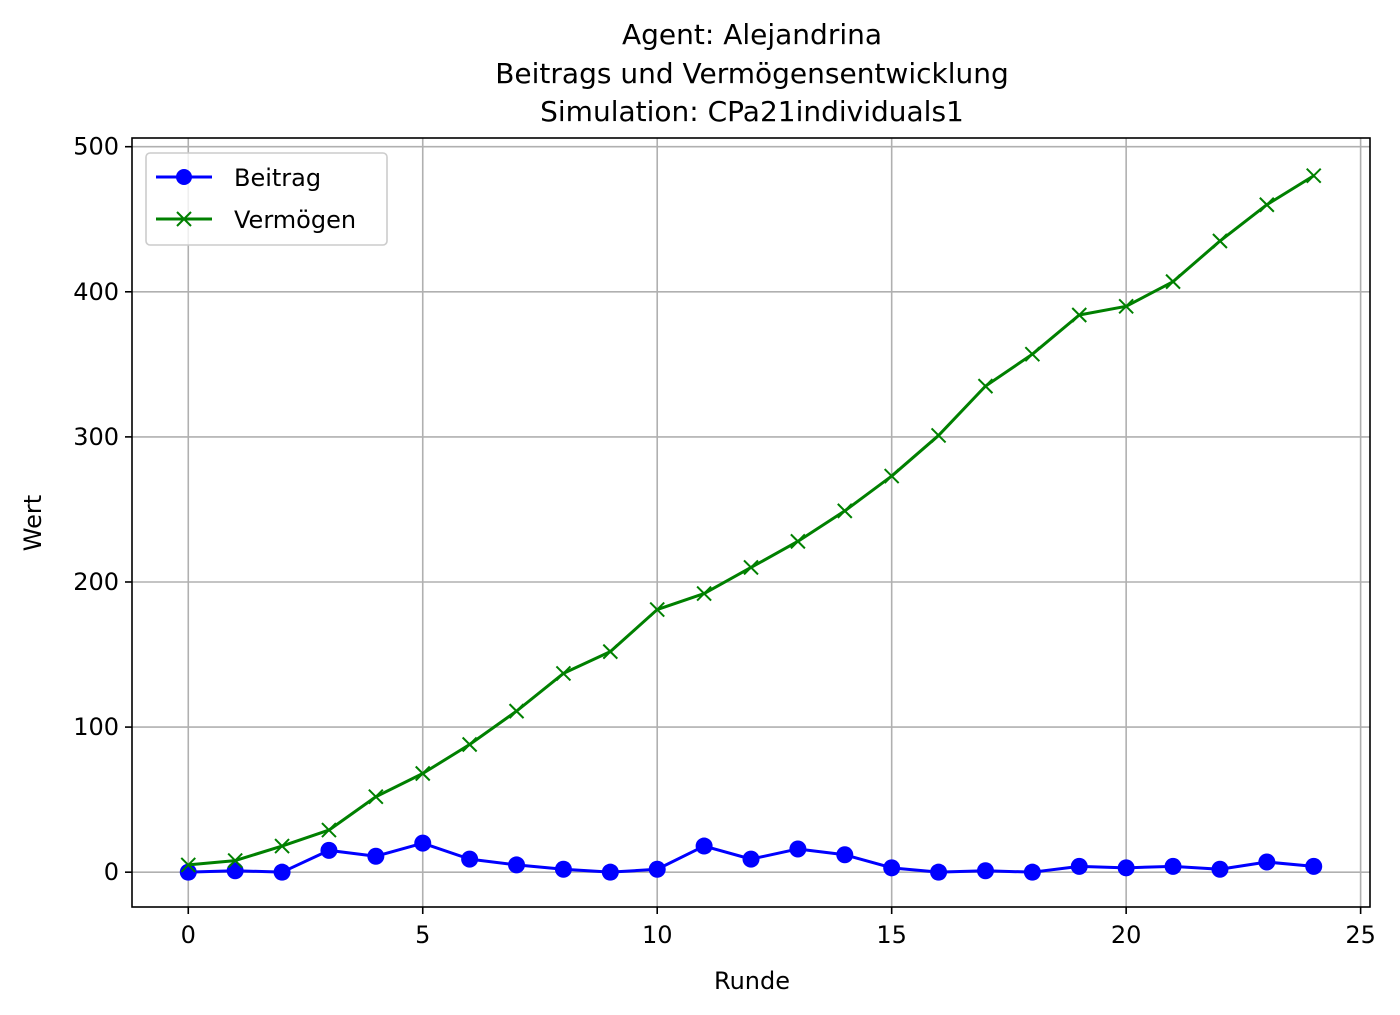 The image size is (1400, 1015). Describe the element at coordinates (657, 935) in the screenshot. I see `x-tick-label: 10` at that location.